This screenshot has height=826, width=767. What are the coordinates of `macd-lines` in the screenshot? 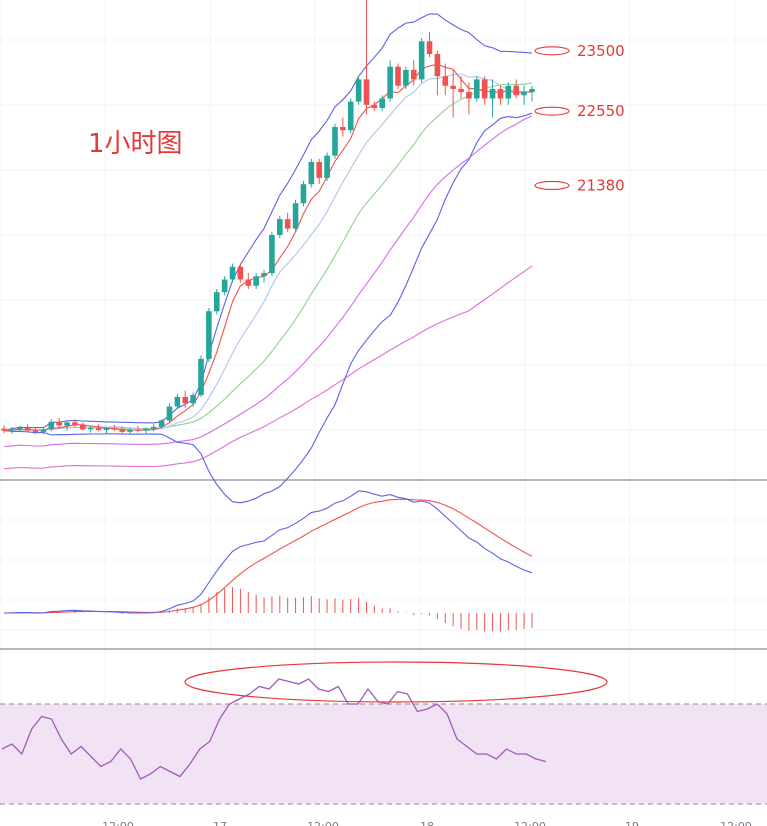 It's located at (268, 552).